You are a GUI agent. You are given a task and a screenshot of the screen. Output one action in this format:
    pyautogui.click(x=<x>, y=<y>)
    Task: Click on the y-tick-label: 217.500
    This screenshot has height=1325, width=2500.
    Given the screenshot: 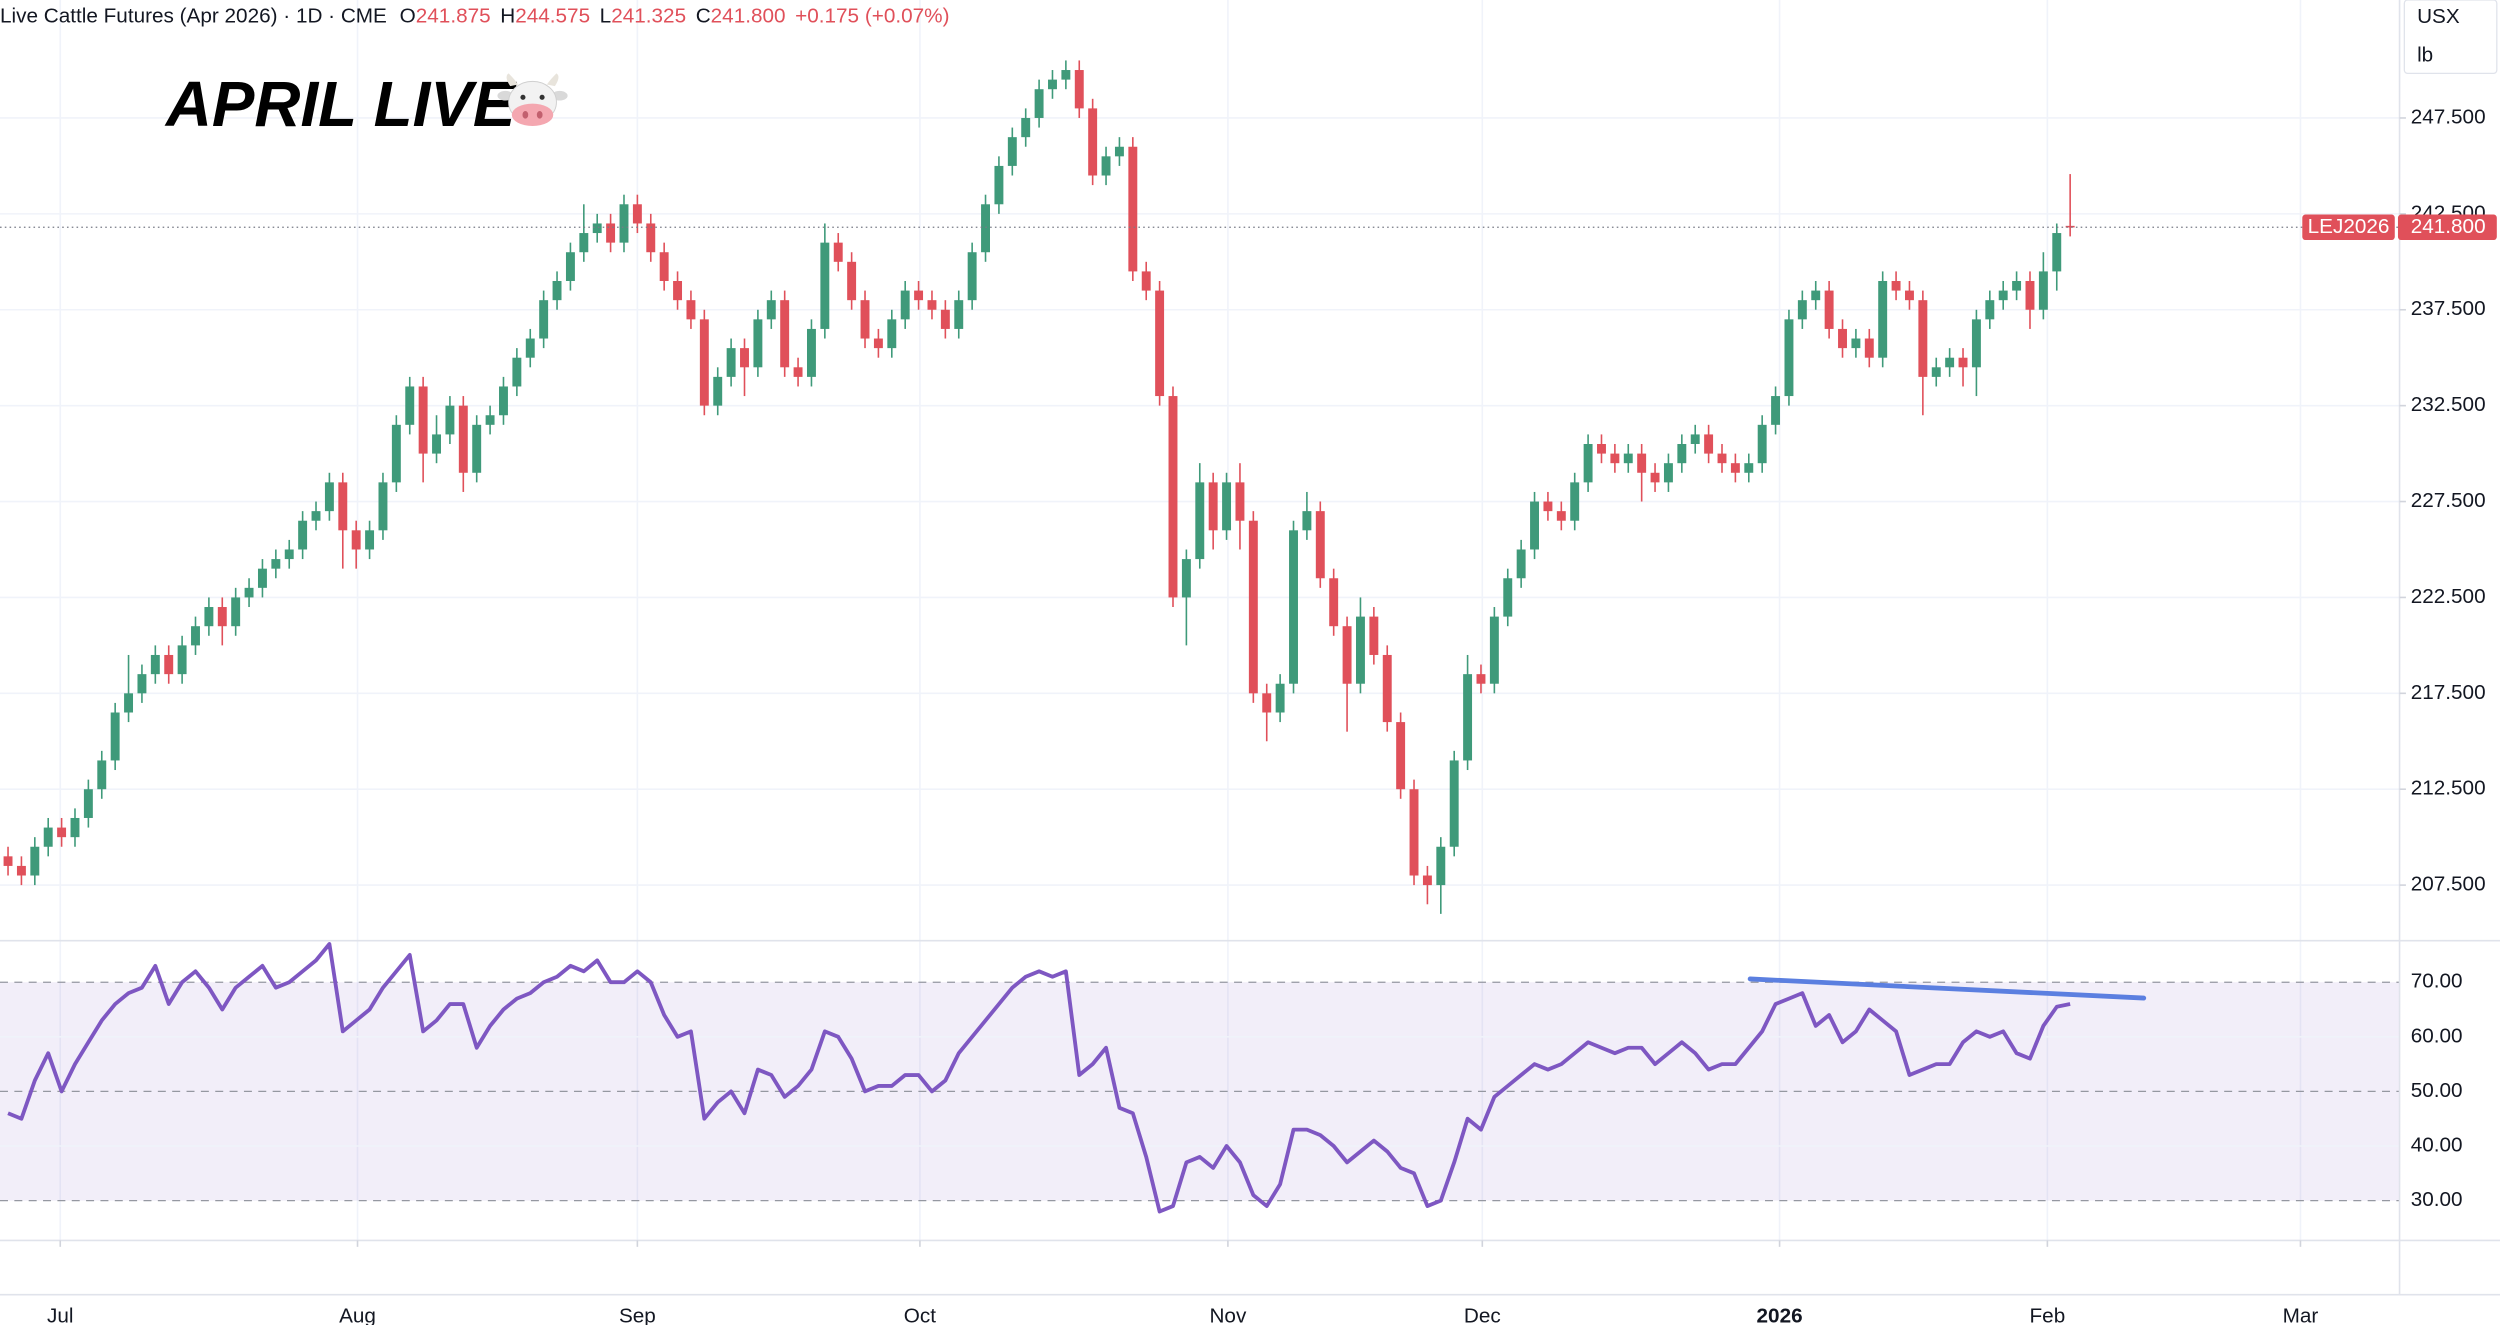 What is the action you would take?
    pyautogui.click(x=2448, y=692)
    